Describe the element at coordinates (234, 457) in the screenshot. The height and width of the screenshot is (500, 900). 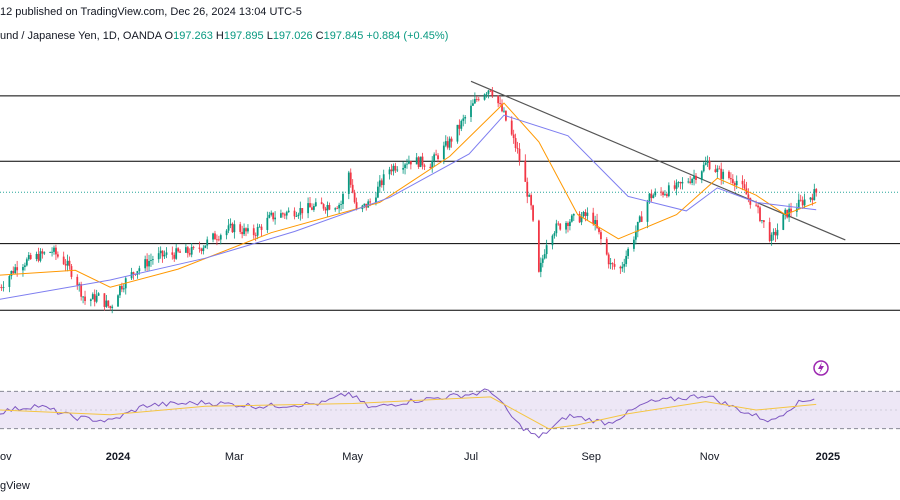
I see `x-tick-label: Mar` at that location.